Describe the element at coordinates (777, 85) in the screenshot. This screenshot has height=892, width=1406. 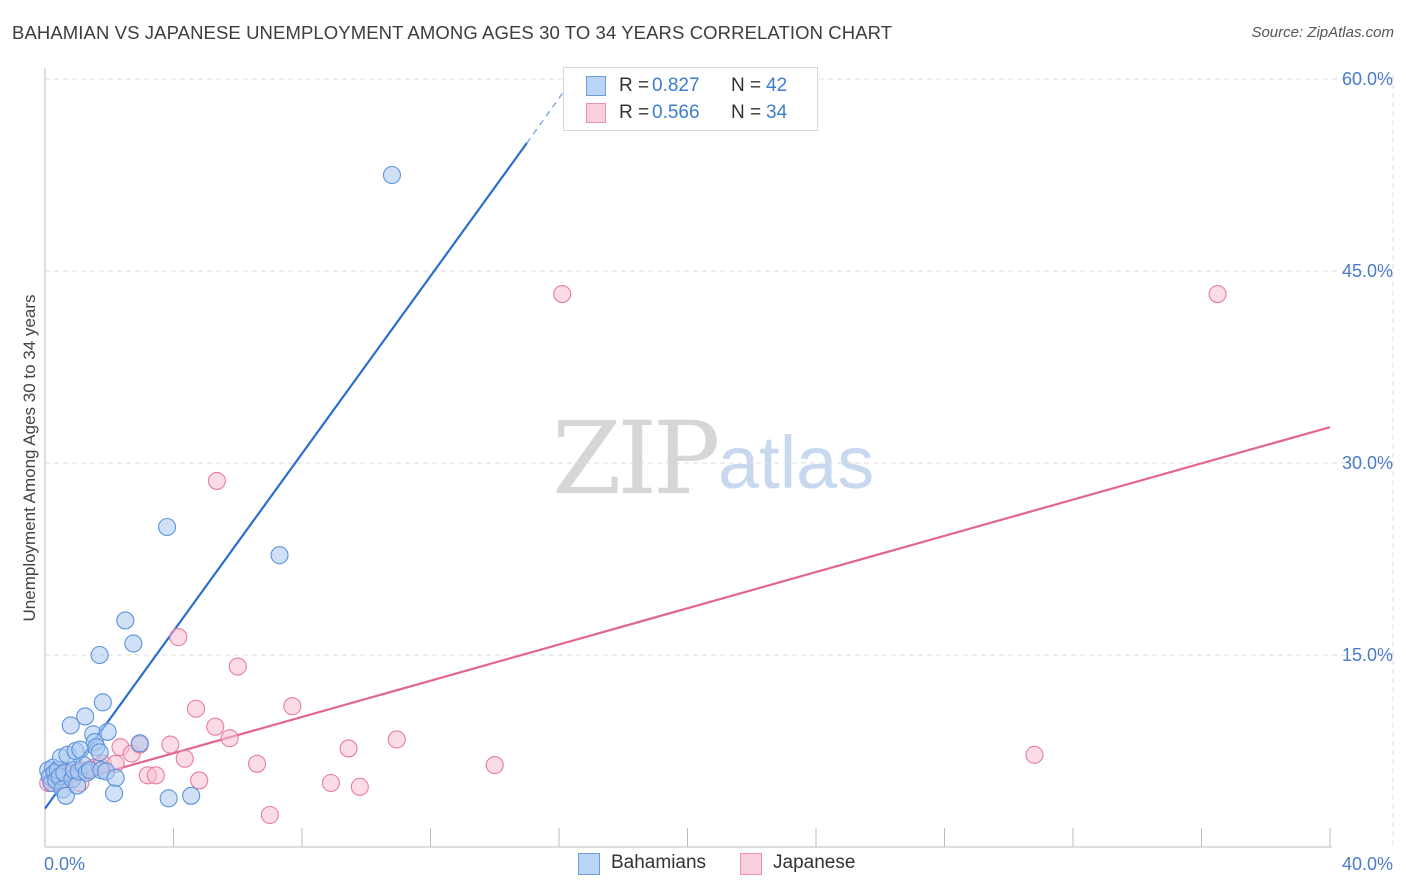
I see `n-value: 42` at that location.